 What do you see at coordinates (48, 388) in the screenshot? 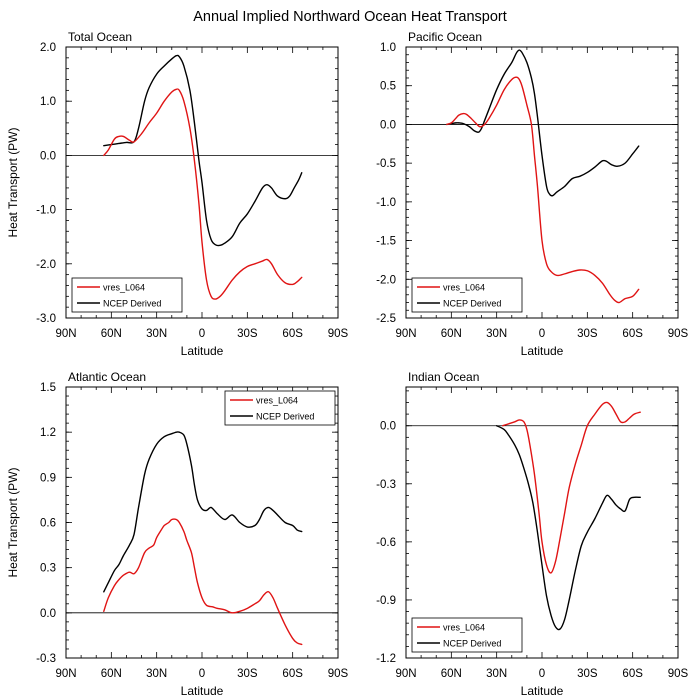
I see `y-tick-label: 1.5` at bounding box center [48, 388].